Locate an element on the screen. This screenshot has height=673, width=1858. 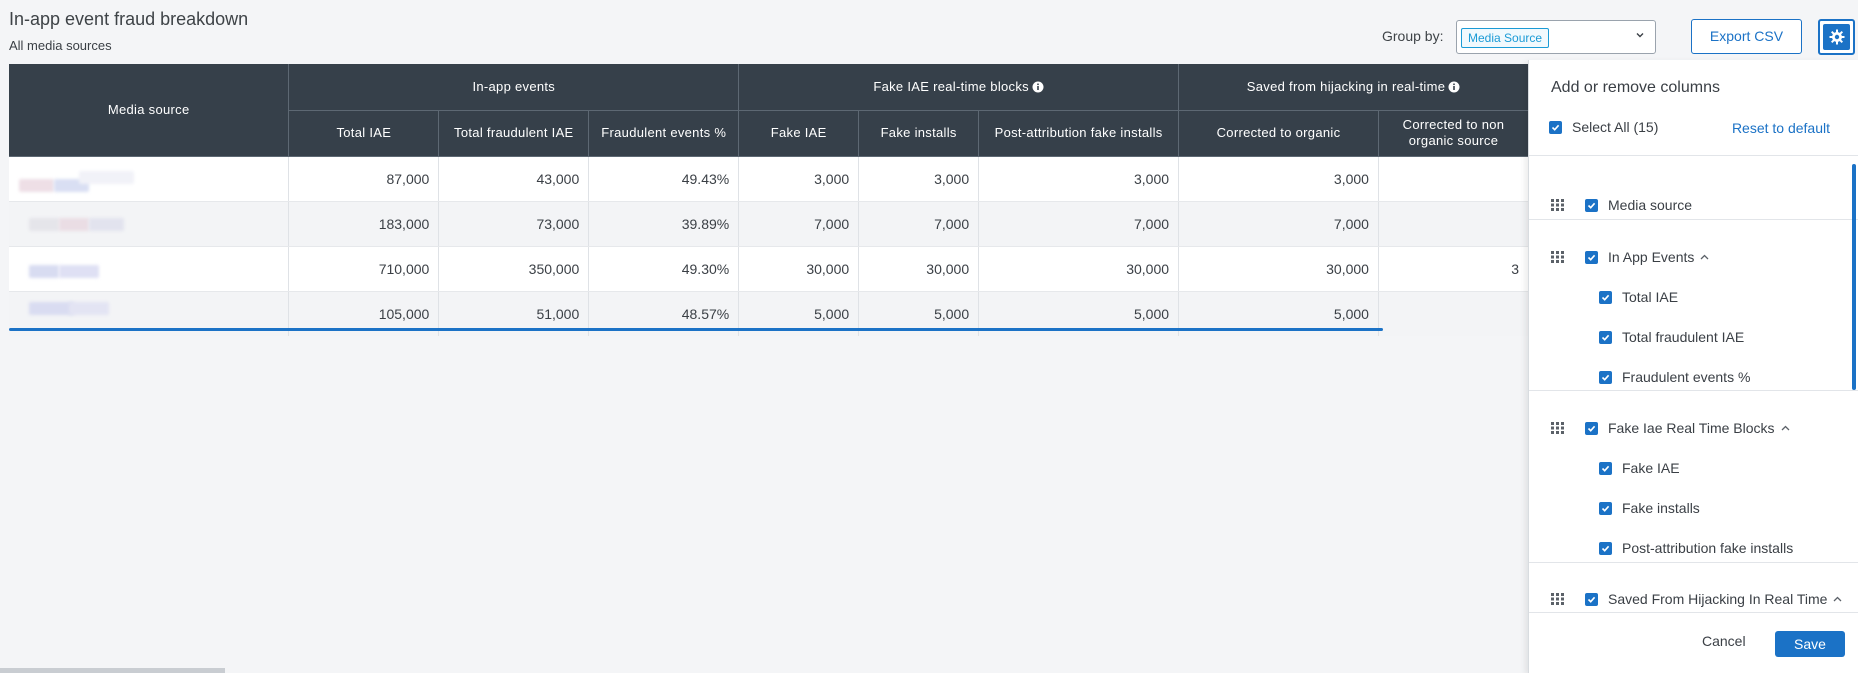
header-fraudulent-events-pct: Fraudulent events % is located at coordinates (664, 133).